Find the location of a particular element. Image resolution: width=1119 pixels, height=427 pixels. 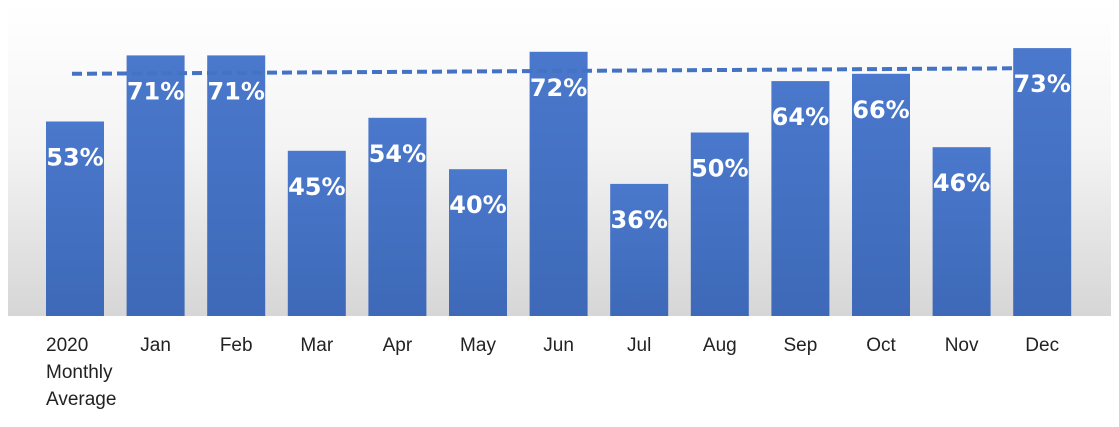

category-label: Jan is located at coordinates (155, 345).